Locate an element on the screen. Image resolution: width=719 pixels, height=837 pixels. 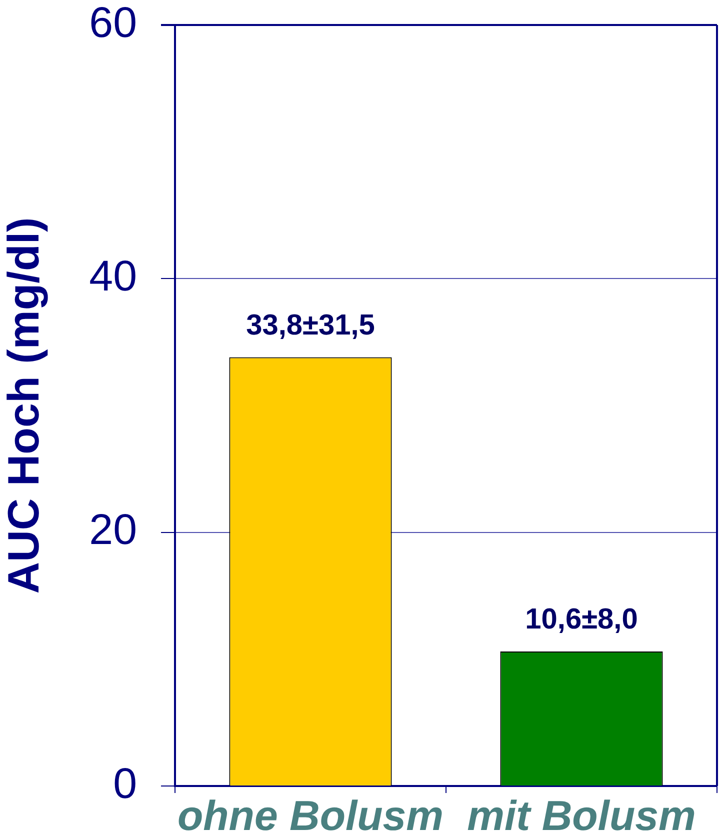
x-tick-label: ohne Bolusm is located at coordinates (310, 814).